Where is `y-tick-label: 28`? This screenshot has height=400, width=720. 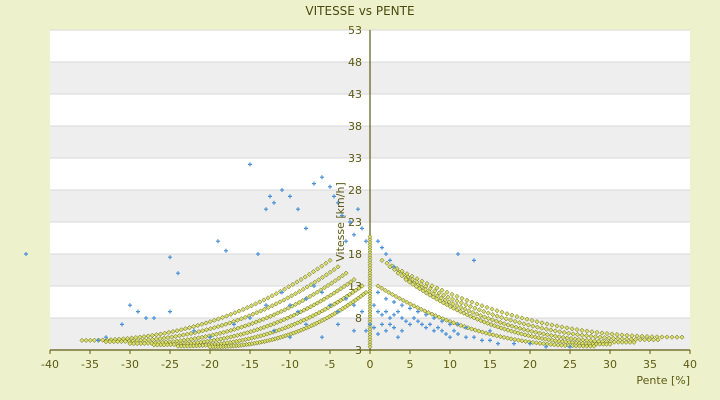
y-tick-label: 28 is located at coordinates (355, 190).